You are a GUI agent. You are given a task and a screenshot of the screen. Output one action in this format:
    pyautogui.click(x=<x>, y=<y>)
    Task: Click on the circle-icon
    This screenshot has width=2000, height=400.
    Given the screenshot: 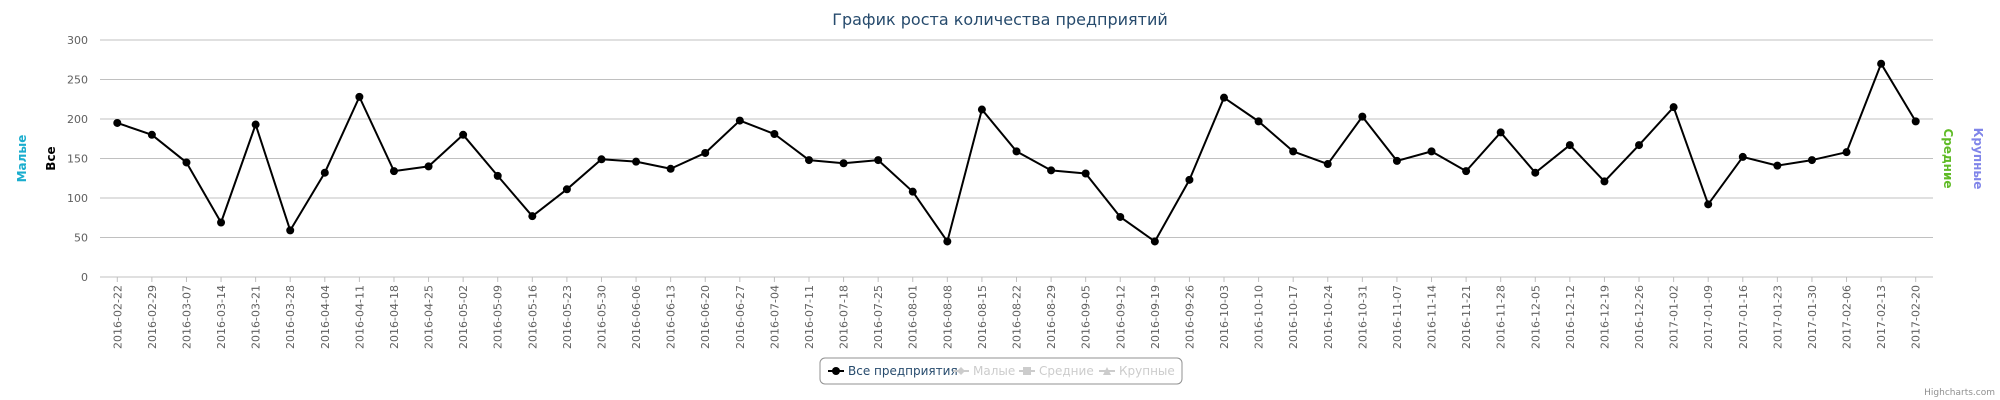 What is the action you would take?
    pyautogui.click(x=836, y=371)
    